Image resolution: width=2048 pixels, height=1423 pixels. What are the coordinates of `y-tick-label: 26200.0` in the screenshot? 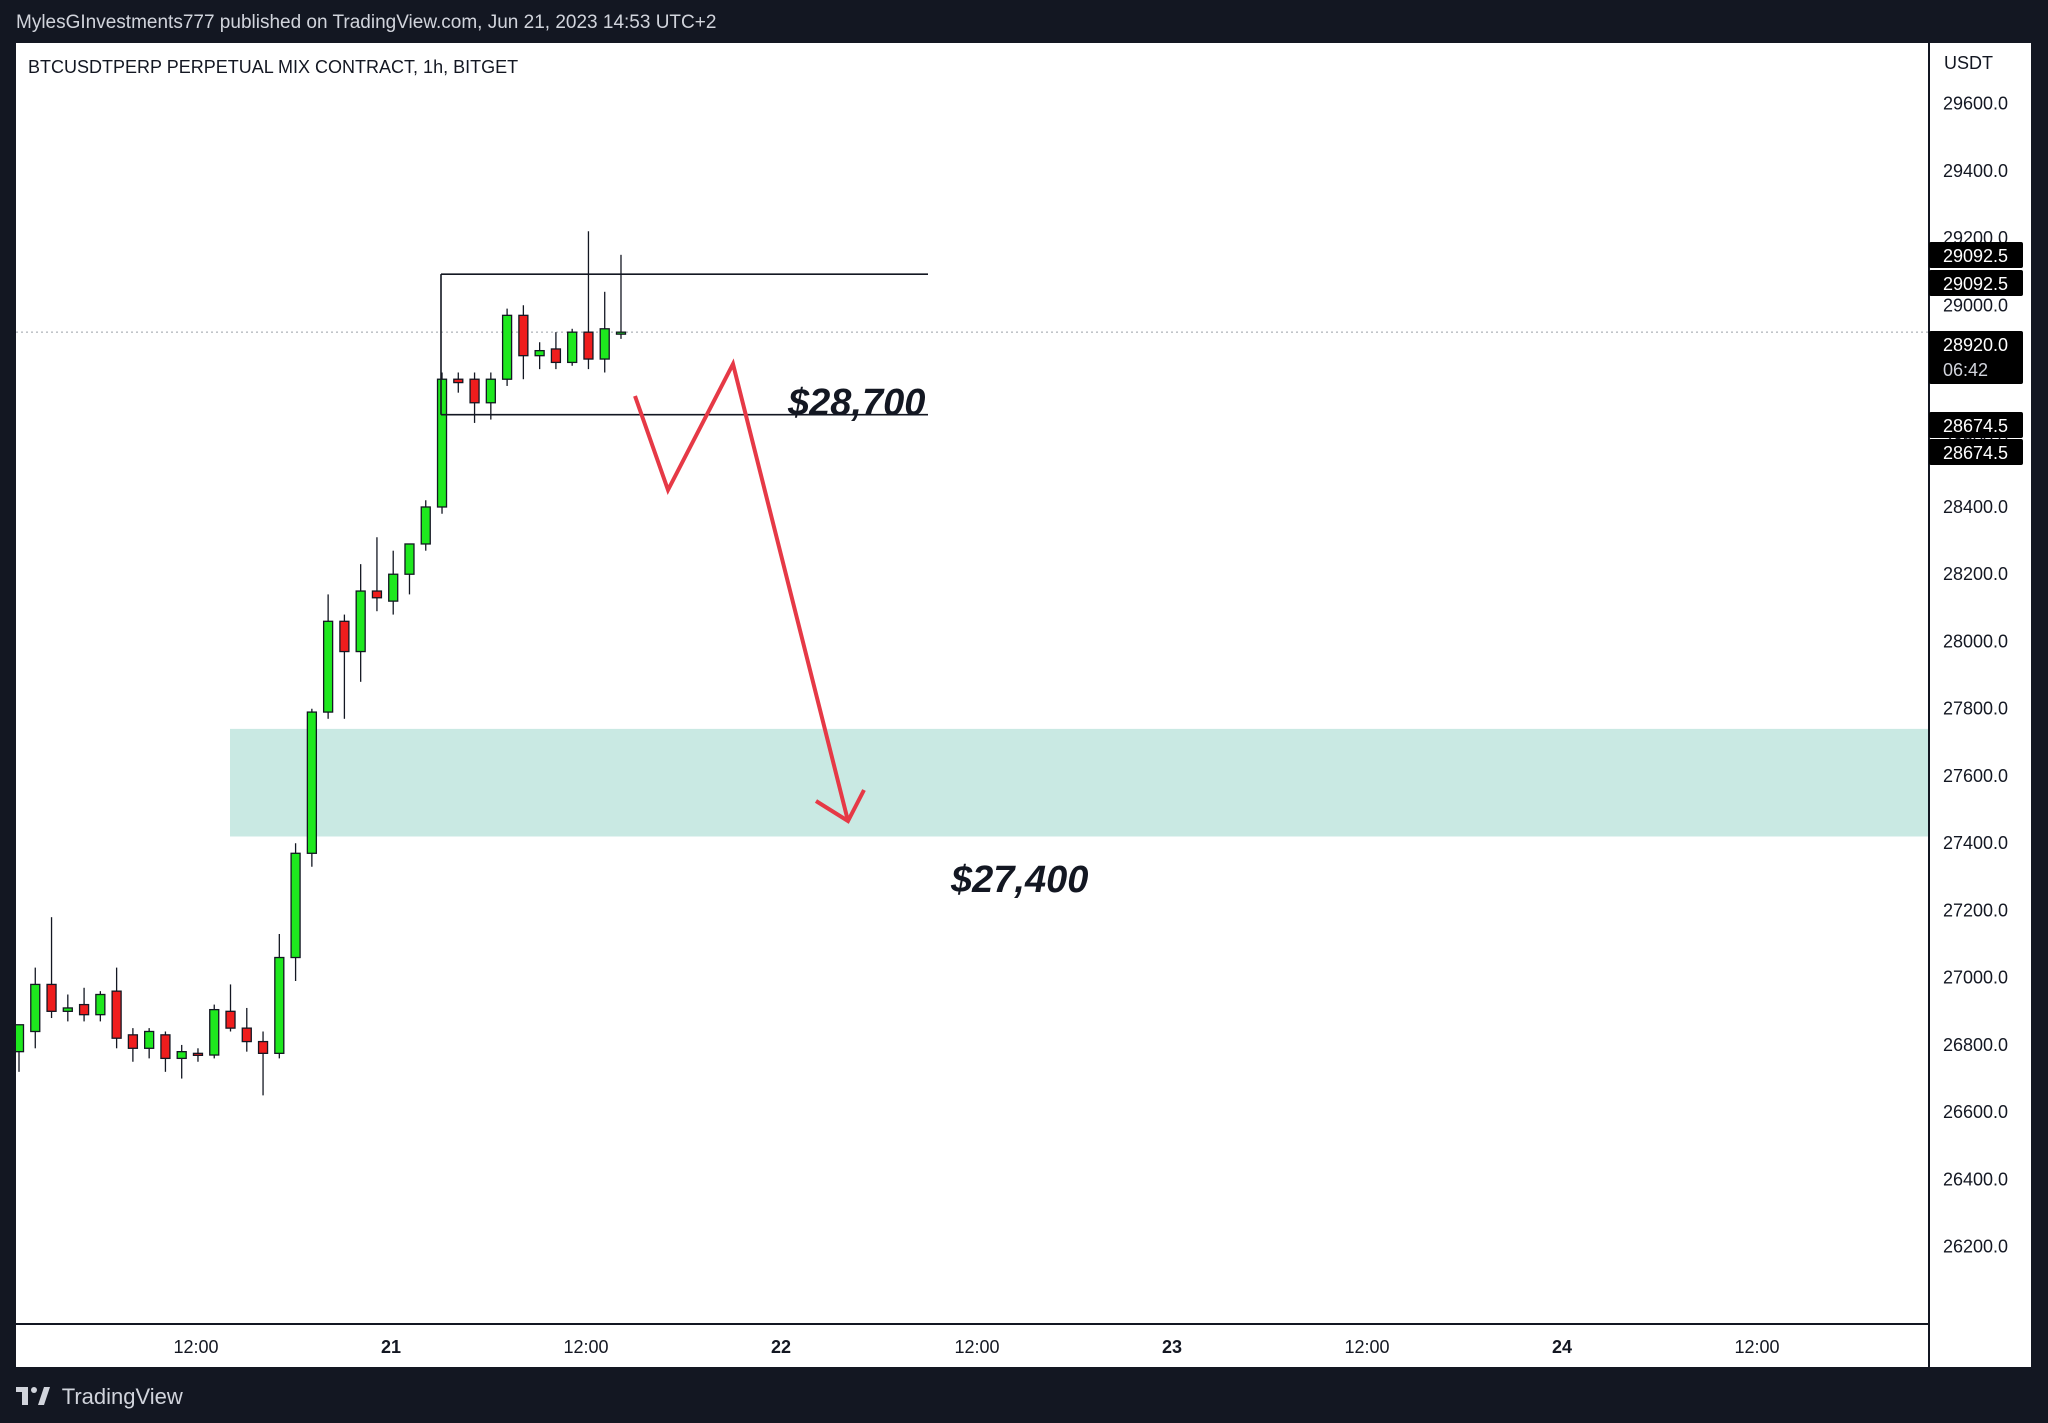 It's located at (1975, 1247).